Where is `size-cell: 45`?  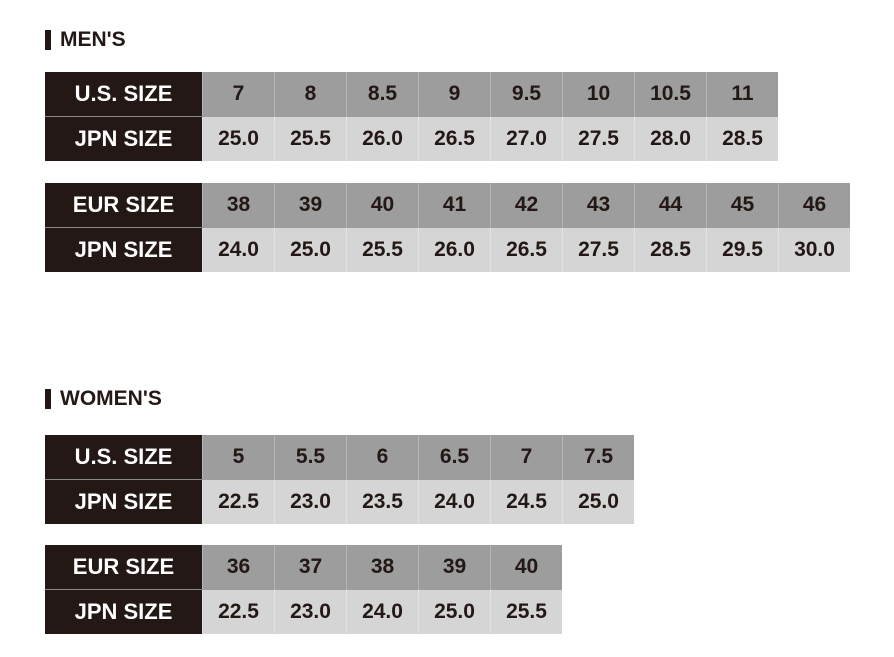
size-cell: 45 is located at coordinates (742, 205).